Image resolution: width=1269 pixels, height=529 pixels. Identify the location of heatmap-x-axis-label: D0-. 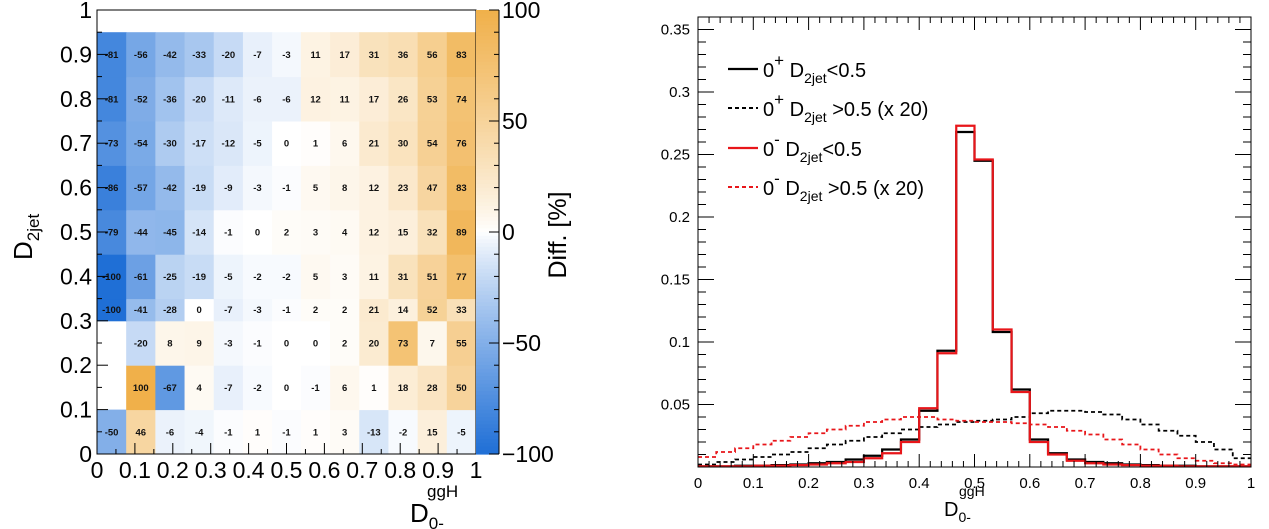
(427, 513).